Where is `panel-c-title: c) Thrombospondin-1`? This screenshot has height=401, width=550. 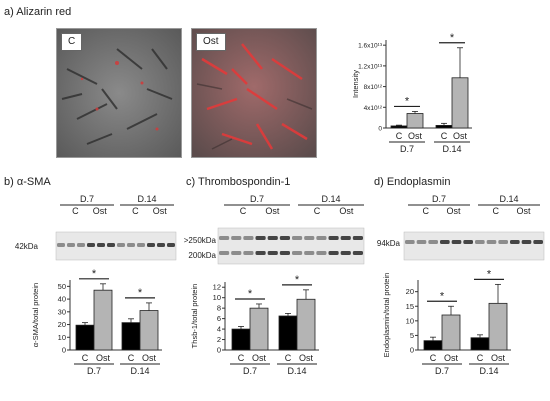 panel-c-title: c) Thrombospondin-1 is located at coordinates (238, 182).